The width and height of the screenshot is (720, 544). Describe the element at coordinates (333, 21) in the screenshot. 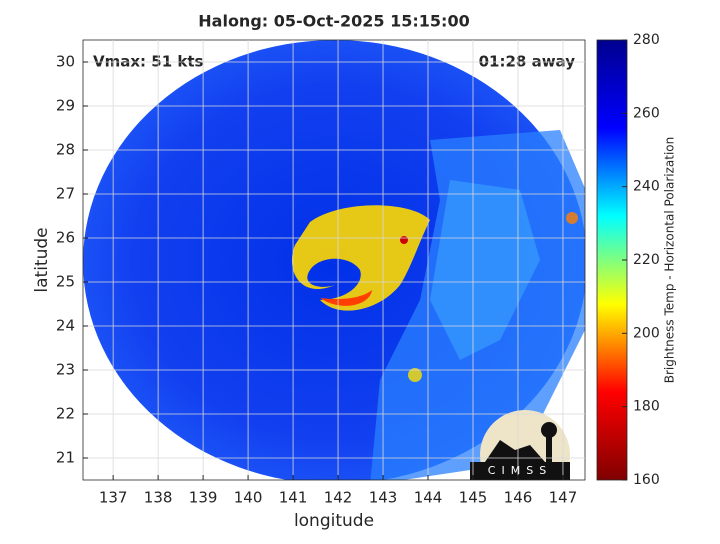

I see `chart-title: Halong: 05-Oct-2025 15:15:00` at that location.